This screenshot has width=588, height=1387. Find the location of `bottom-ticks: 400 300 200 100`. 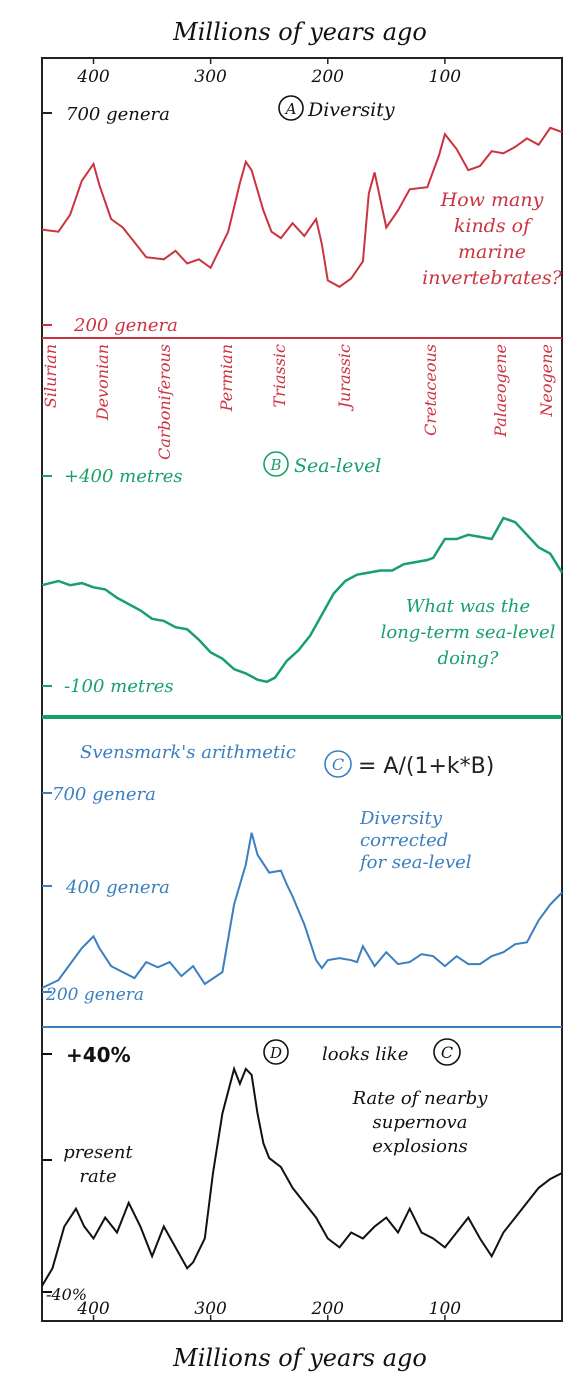

bottom-ticks: 400 300 200 100 is located at coordinates (268, 1310).